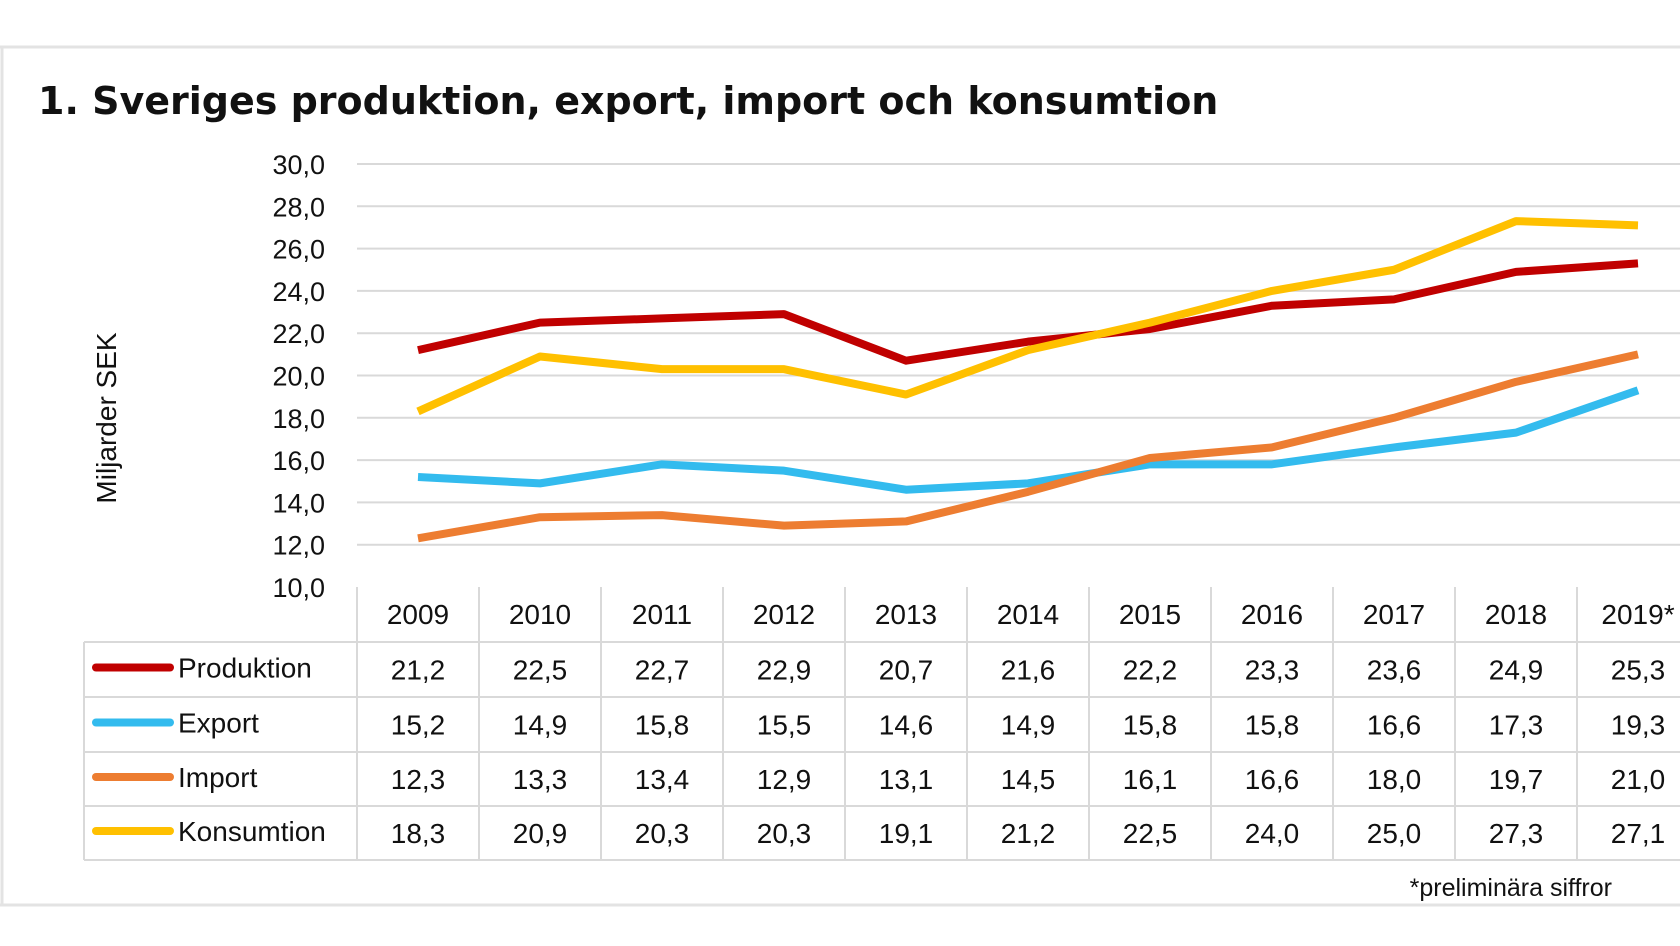 Image resolution: width=1680 pixels, height=946 pixels. Describe the element at coordinates (298, 503) in the screenshot. I see `y-tick-label: 14,0` at that location.